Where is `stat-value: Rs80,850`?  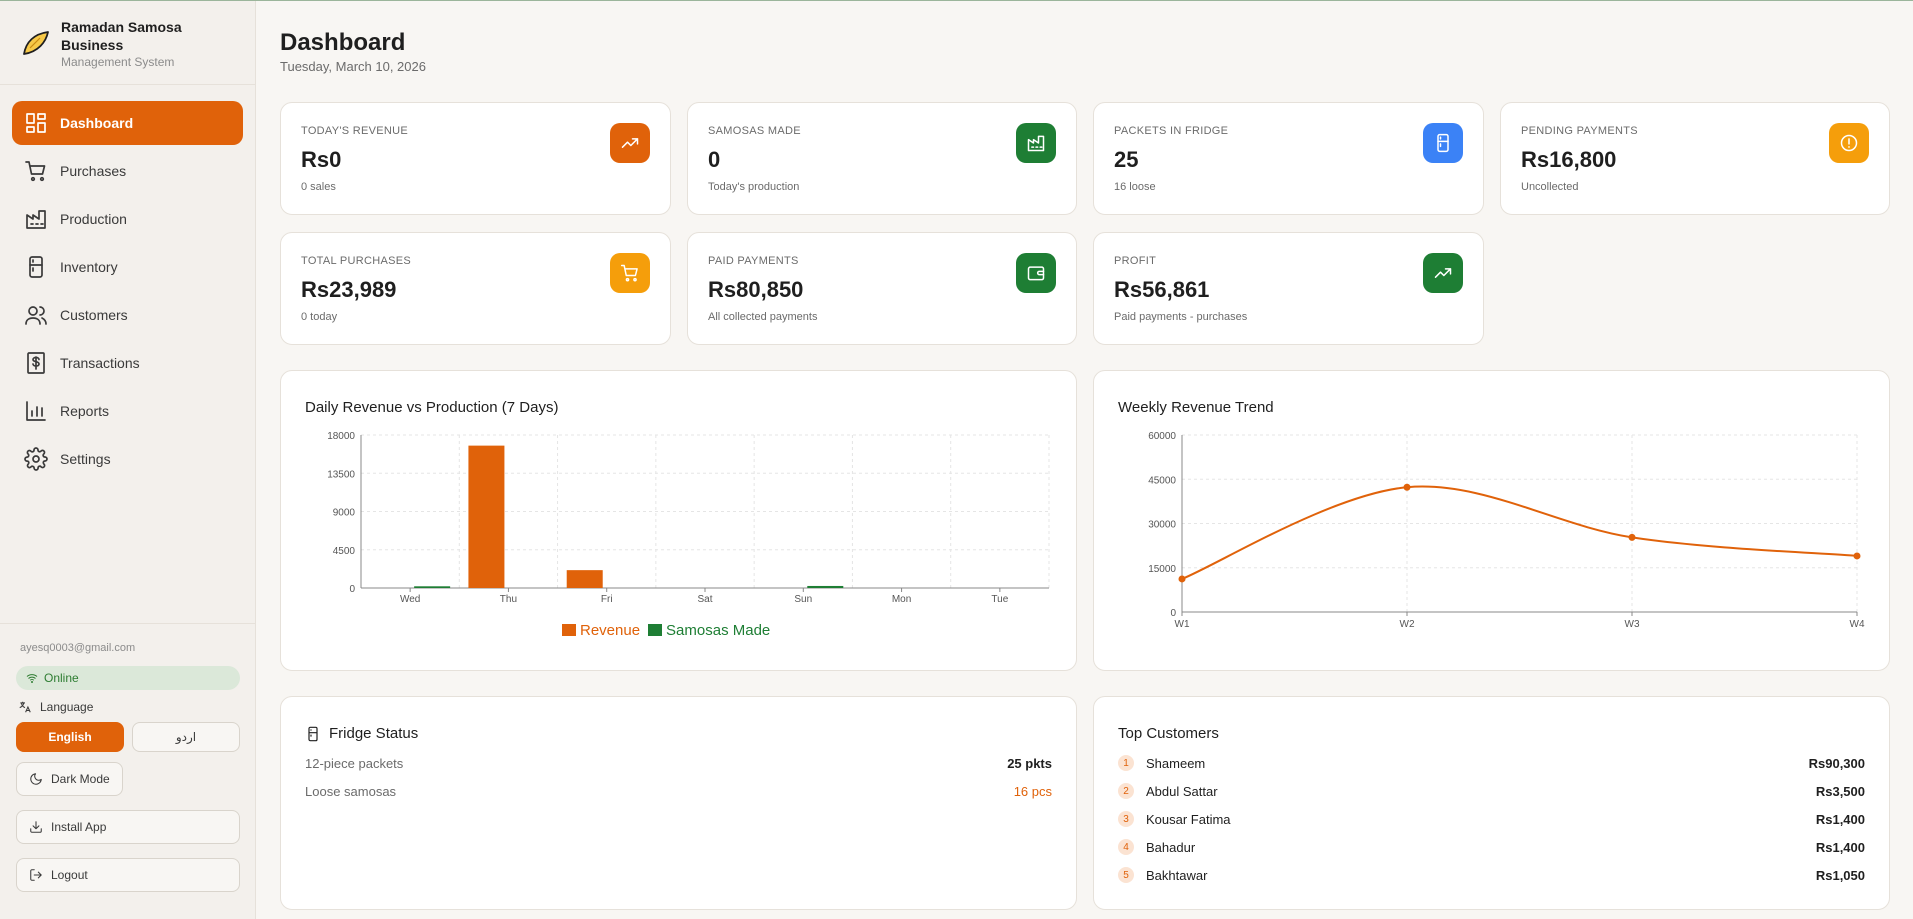
stat-value: Rs80,850 is located at coordinates (756, 289).